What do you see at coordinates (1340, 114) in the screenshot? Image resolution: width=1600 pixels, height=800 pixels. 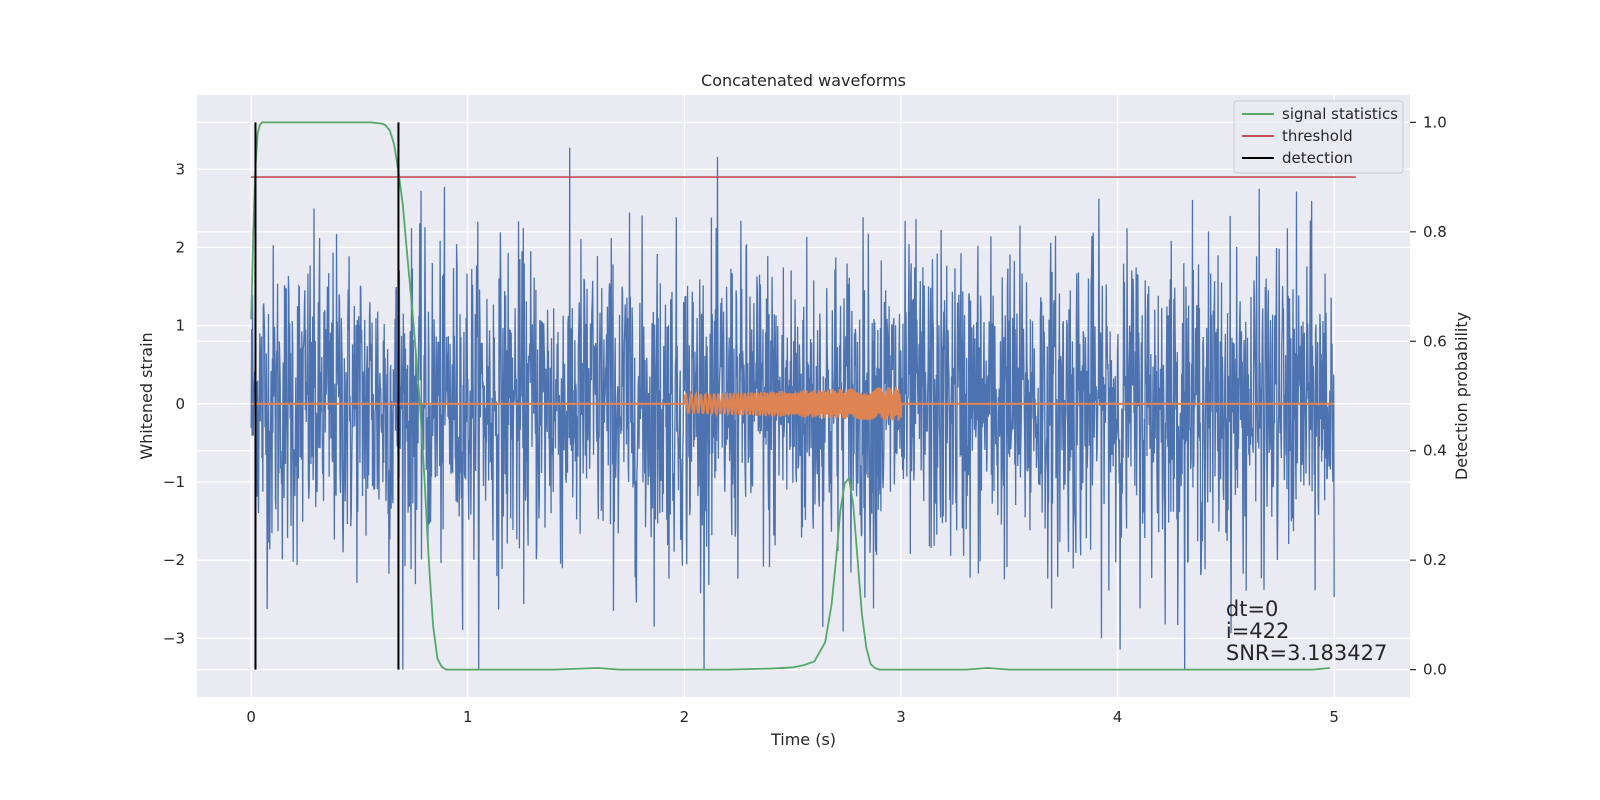 I see `legend-label-signal-statistics: signal statistics` at bounding box center [1340, 114].